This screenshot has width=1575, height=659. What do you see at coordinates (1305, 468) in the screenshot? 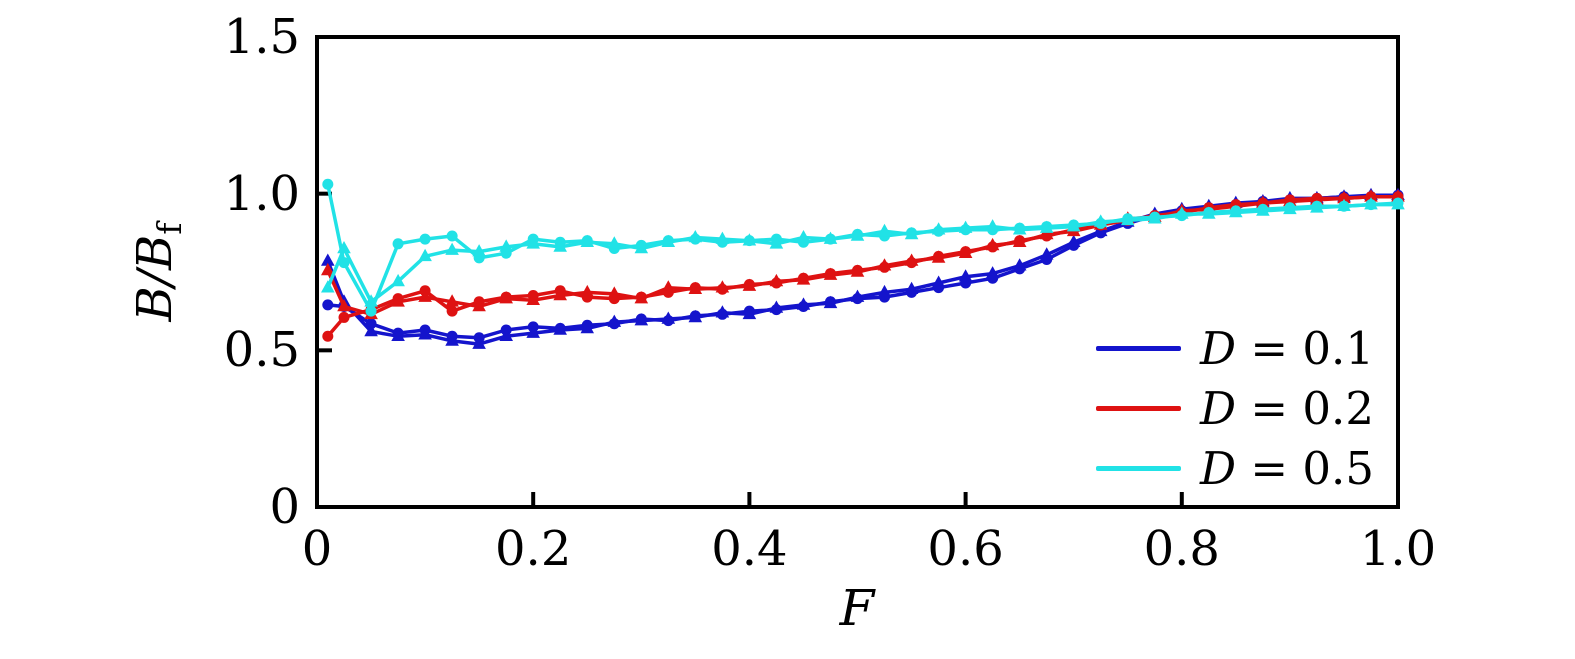
I see `legend-eq-d05: = 0.5` at bounding box center [1305, 468].